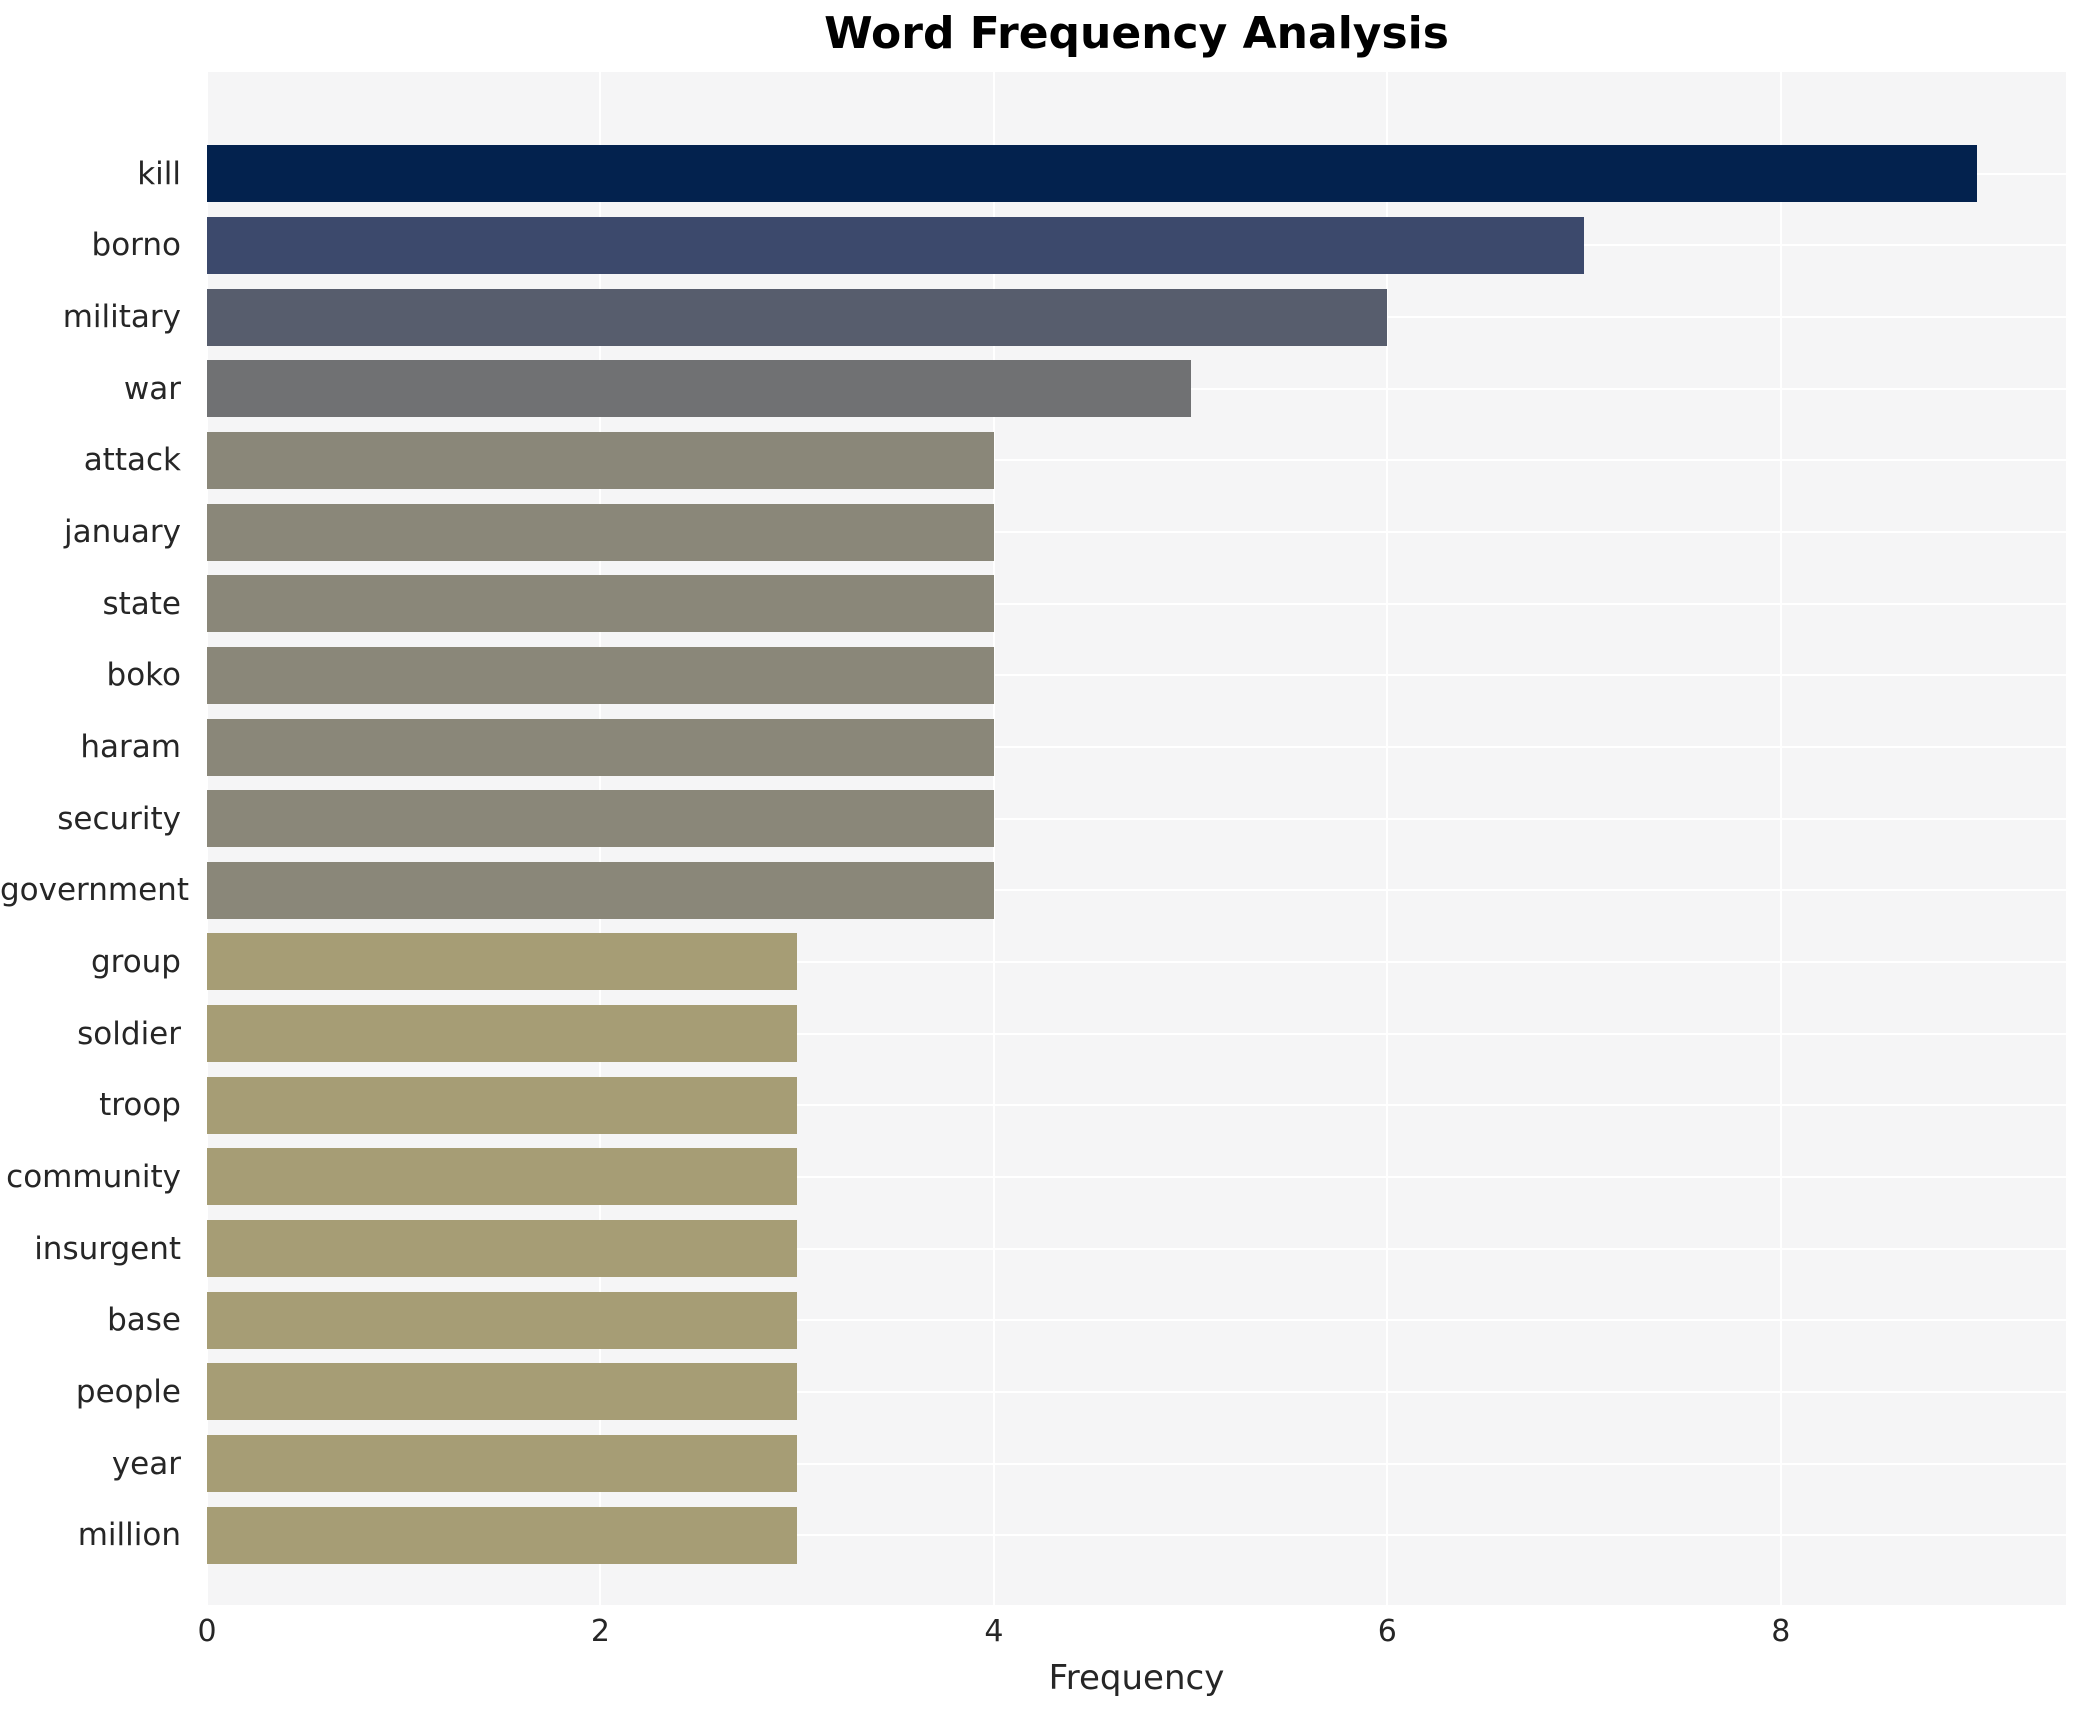 The height and width of the screenshot is (1710, 2085). I want to click on y-tick-label-boko: boko, so click(143, 675).